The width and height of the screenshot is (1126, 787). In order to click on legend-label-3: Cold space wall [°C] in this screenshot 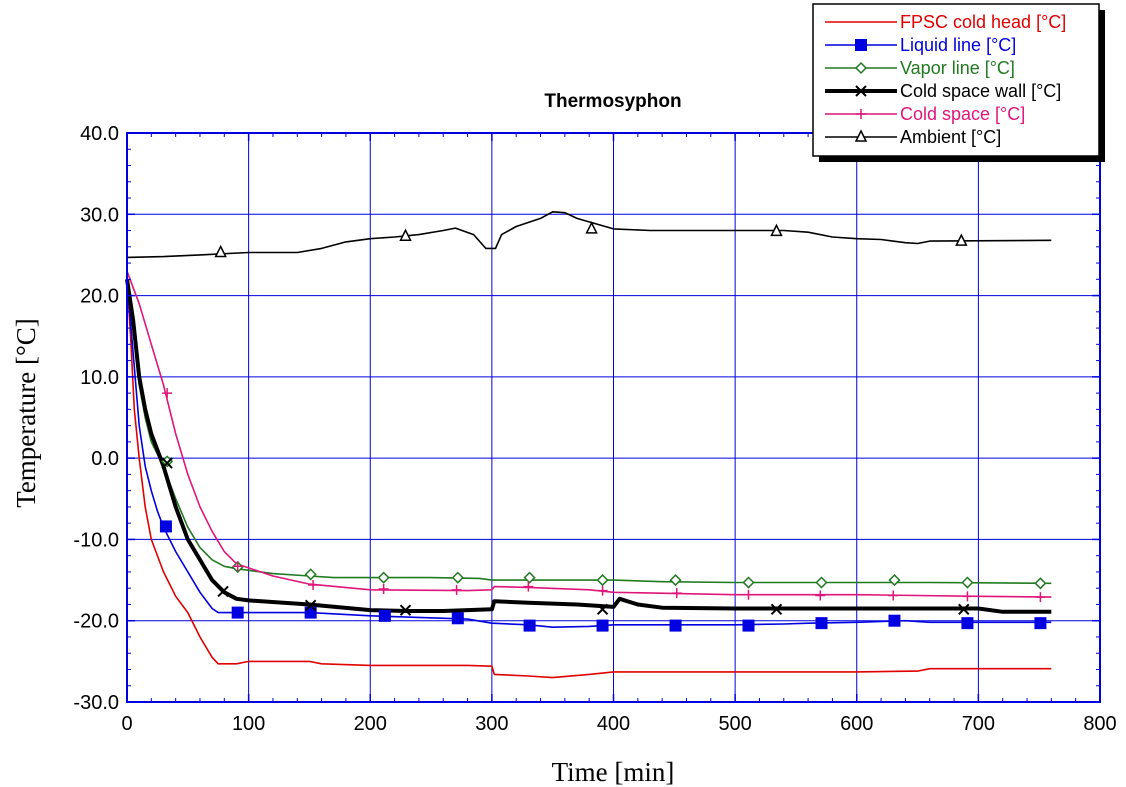, I will do `click(980, 91)`.